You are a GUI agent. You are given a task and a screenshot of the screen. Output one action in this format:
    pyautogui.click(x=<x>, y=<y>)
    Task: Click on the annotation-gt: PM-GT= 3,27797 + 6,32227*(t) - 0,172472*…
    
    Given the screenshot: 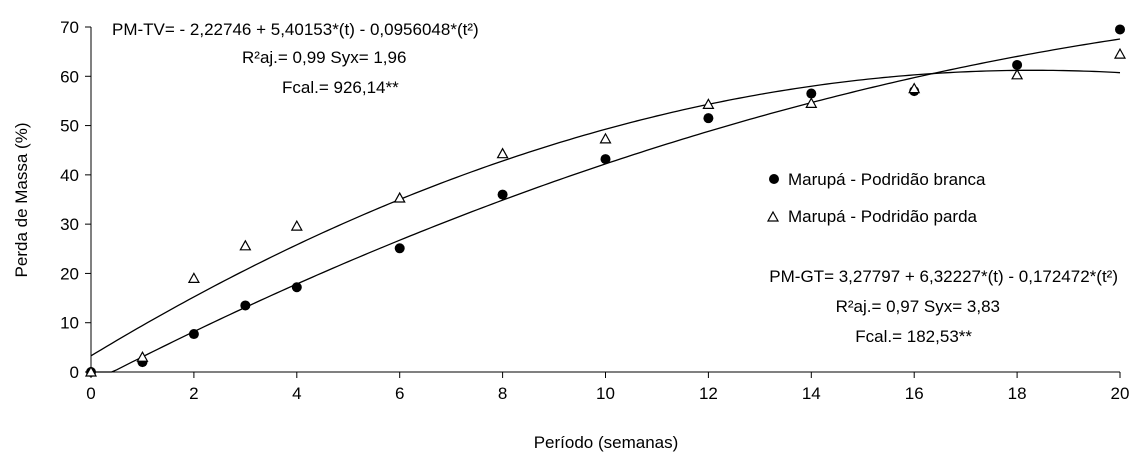 What is the action you would take?
    pyautogui.click(x=943, y=306)
    